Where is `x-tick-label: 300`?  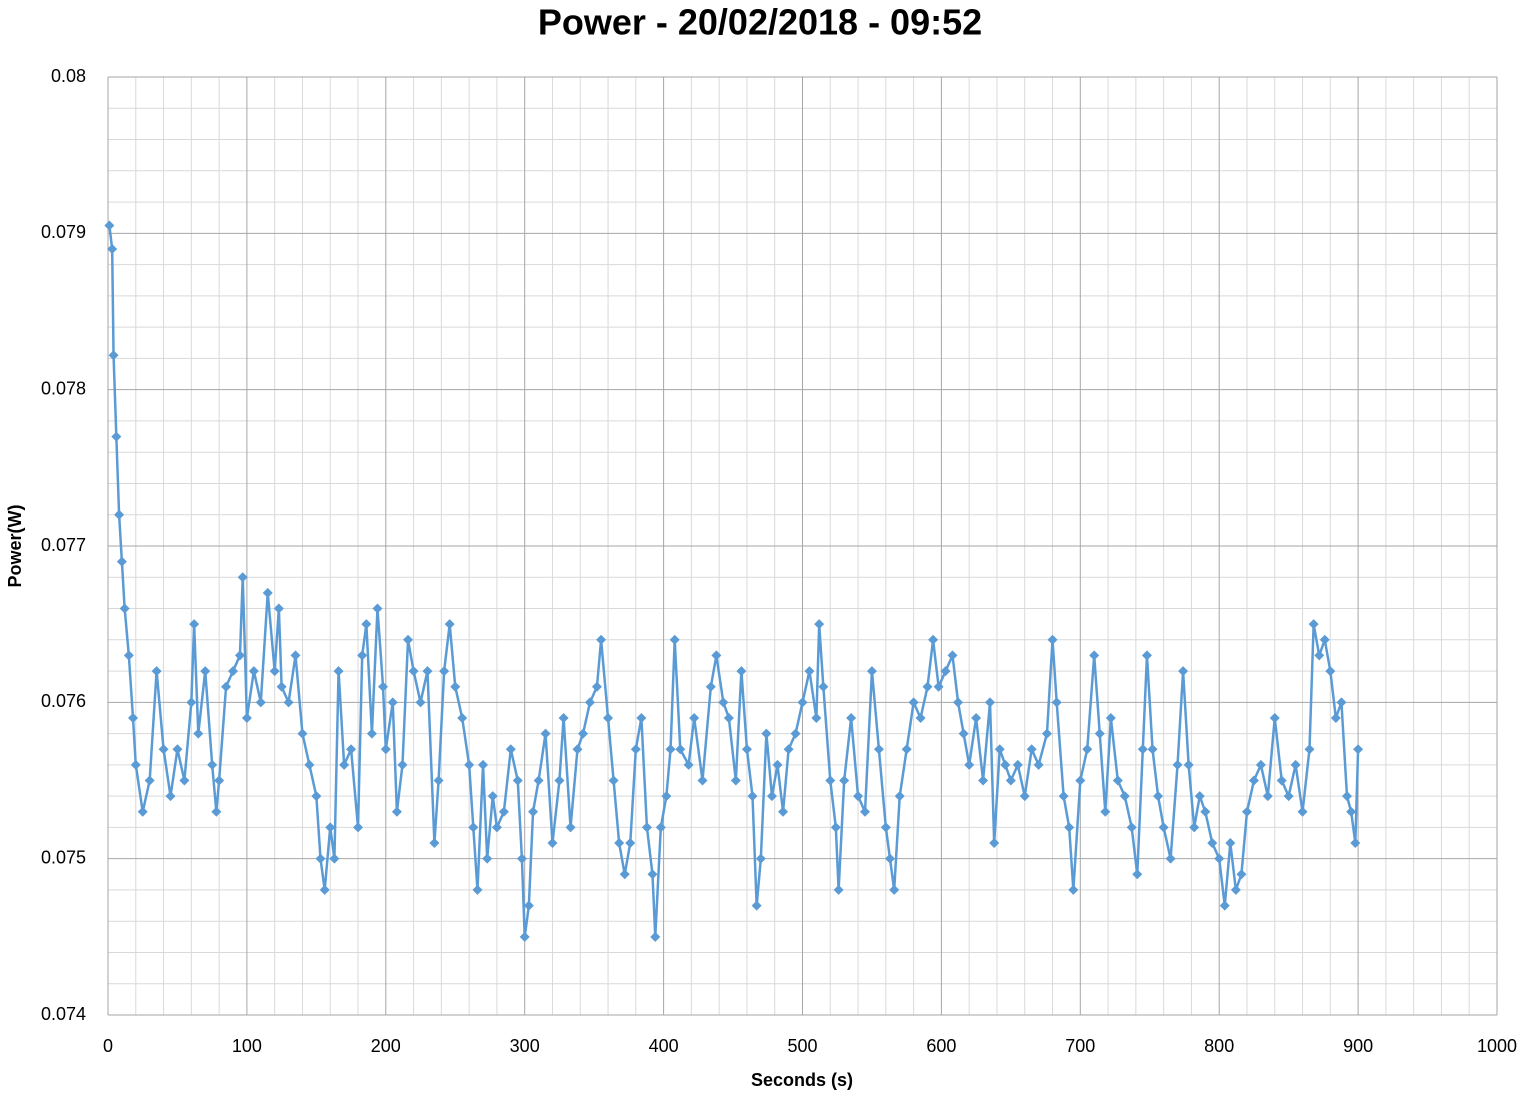
x-tick-label: 300 is located at coordinates (525, 1046).